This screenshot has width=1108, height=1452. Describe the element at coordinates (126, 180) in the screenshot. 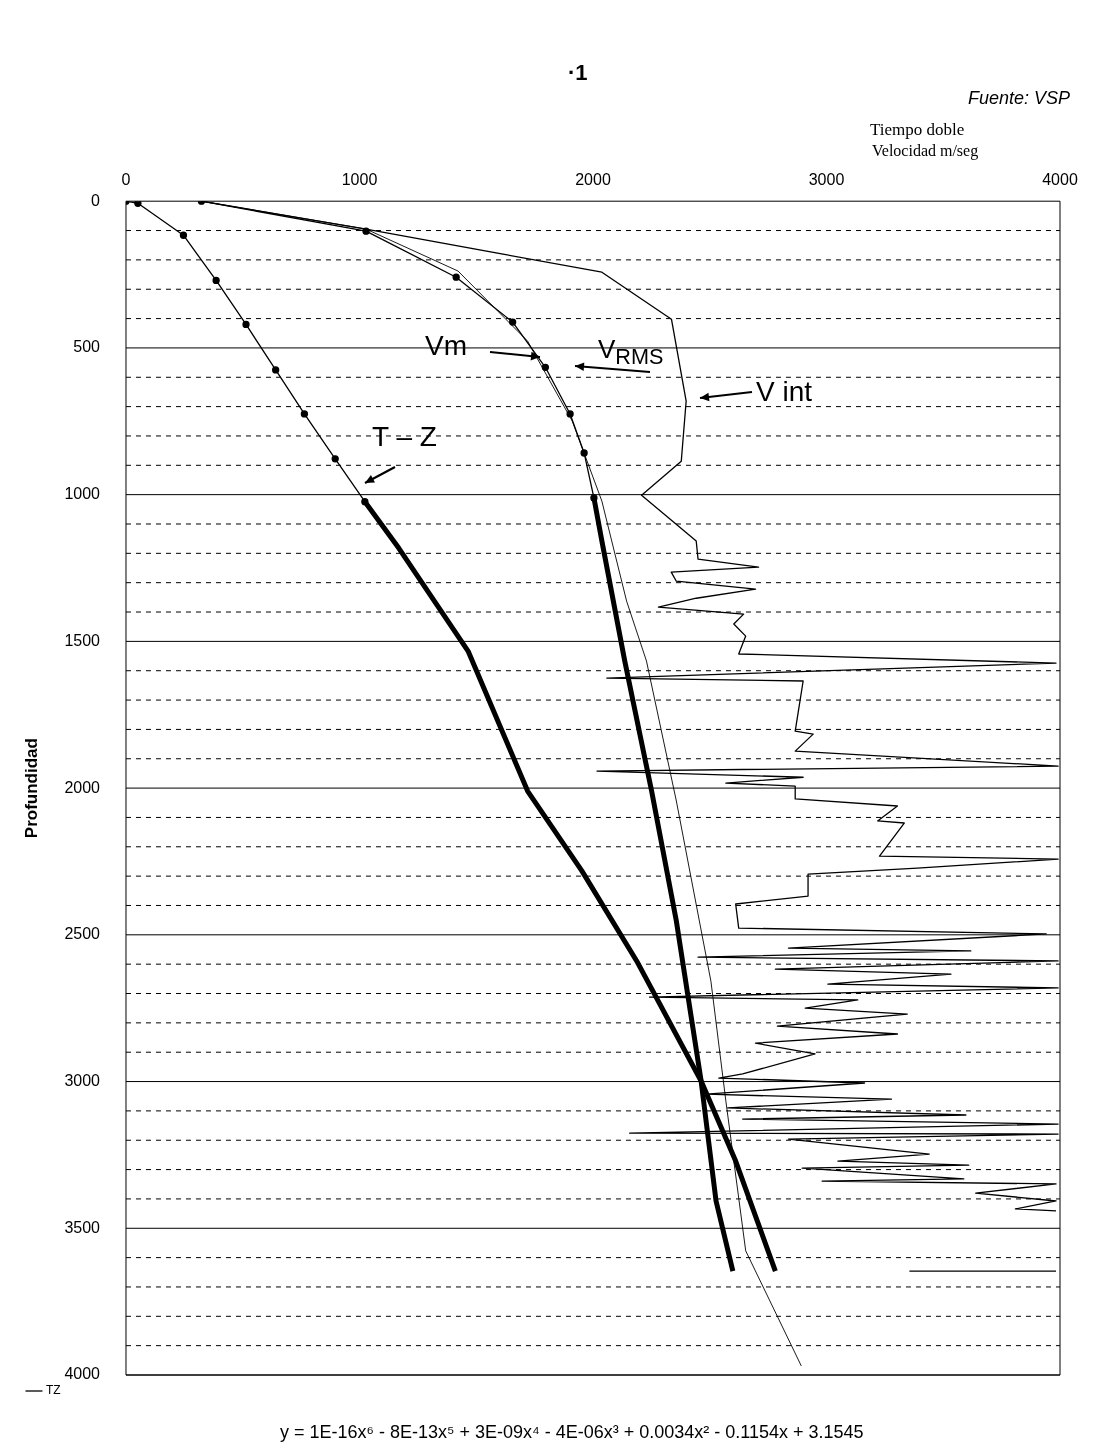

I see `x-tick-label: 0` at that location.